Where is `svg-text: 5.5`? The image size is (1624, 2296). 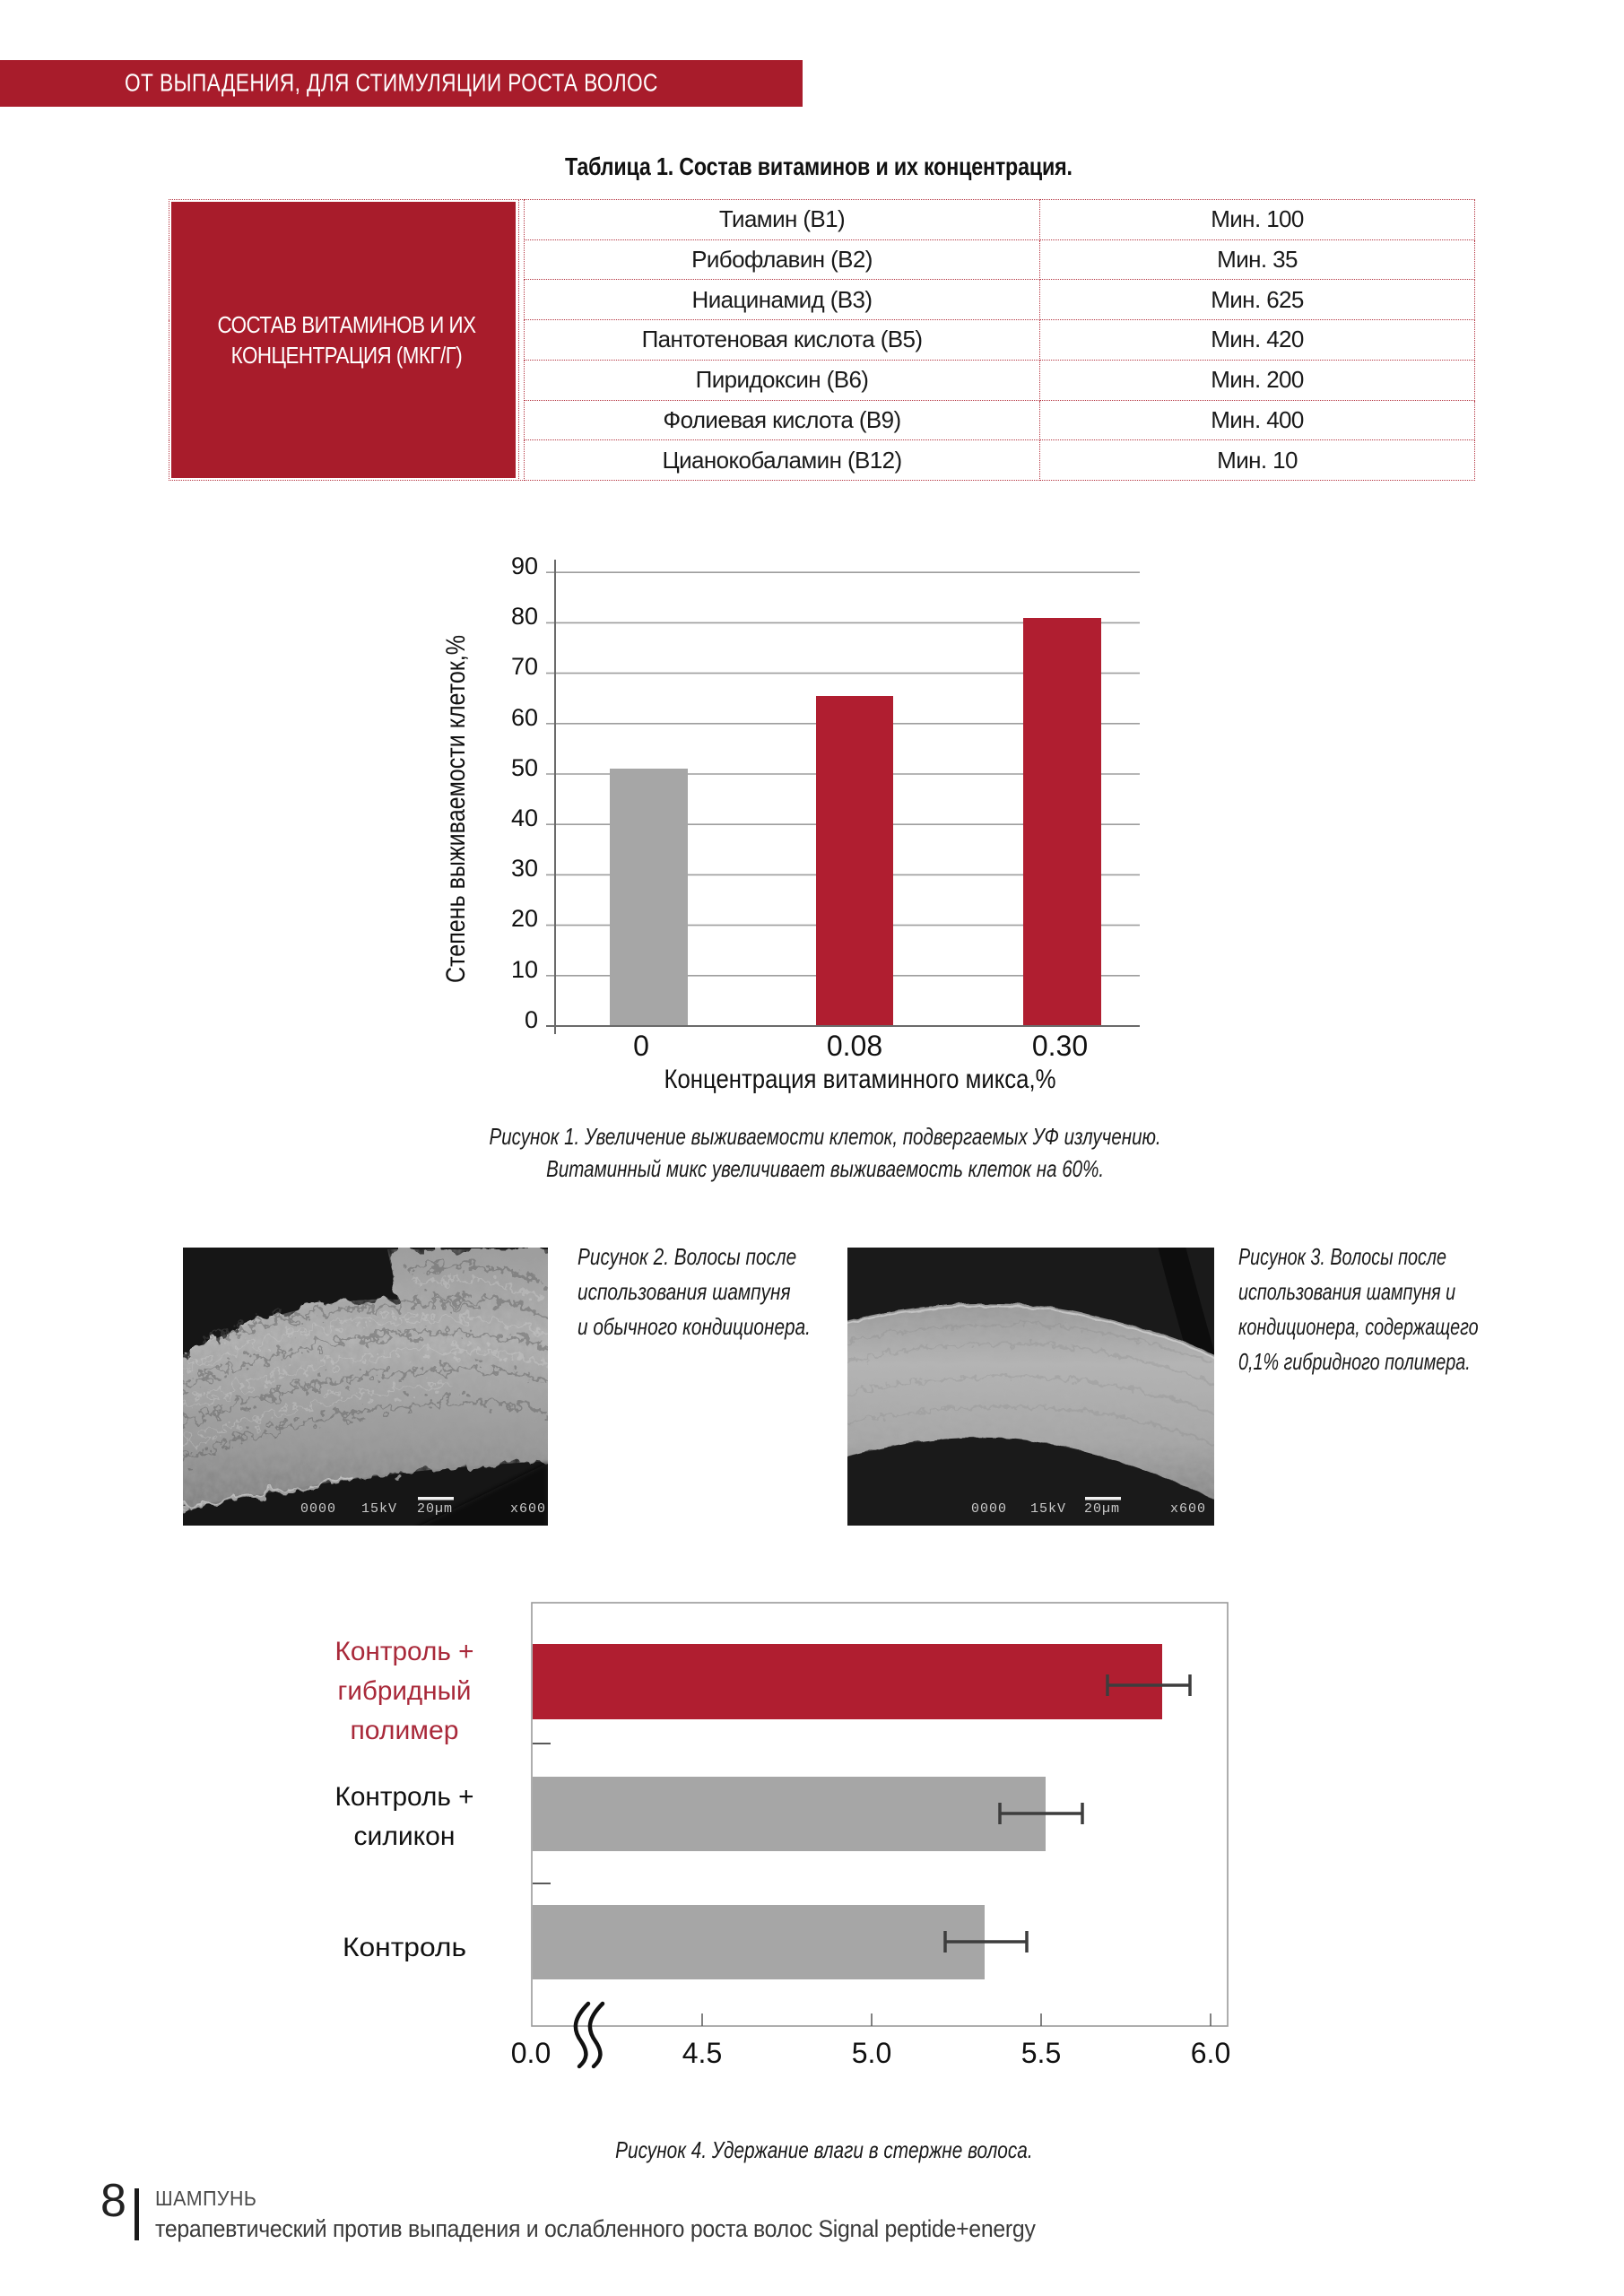 svg-text: 5.5 is located at coordinates (1041, 2053).